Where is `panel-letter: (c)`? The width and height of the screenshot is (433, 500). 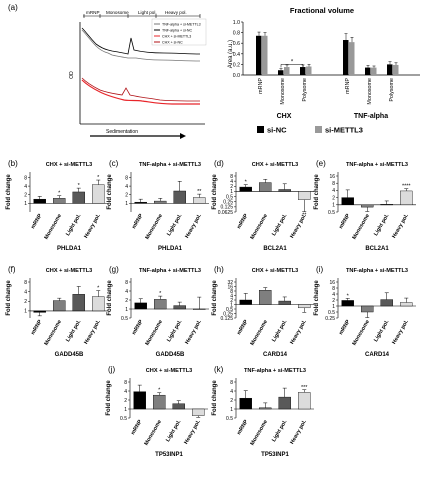 panel-letter: (c) is located at coordinates (114, 163).